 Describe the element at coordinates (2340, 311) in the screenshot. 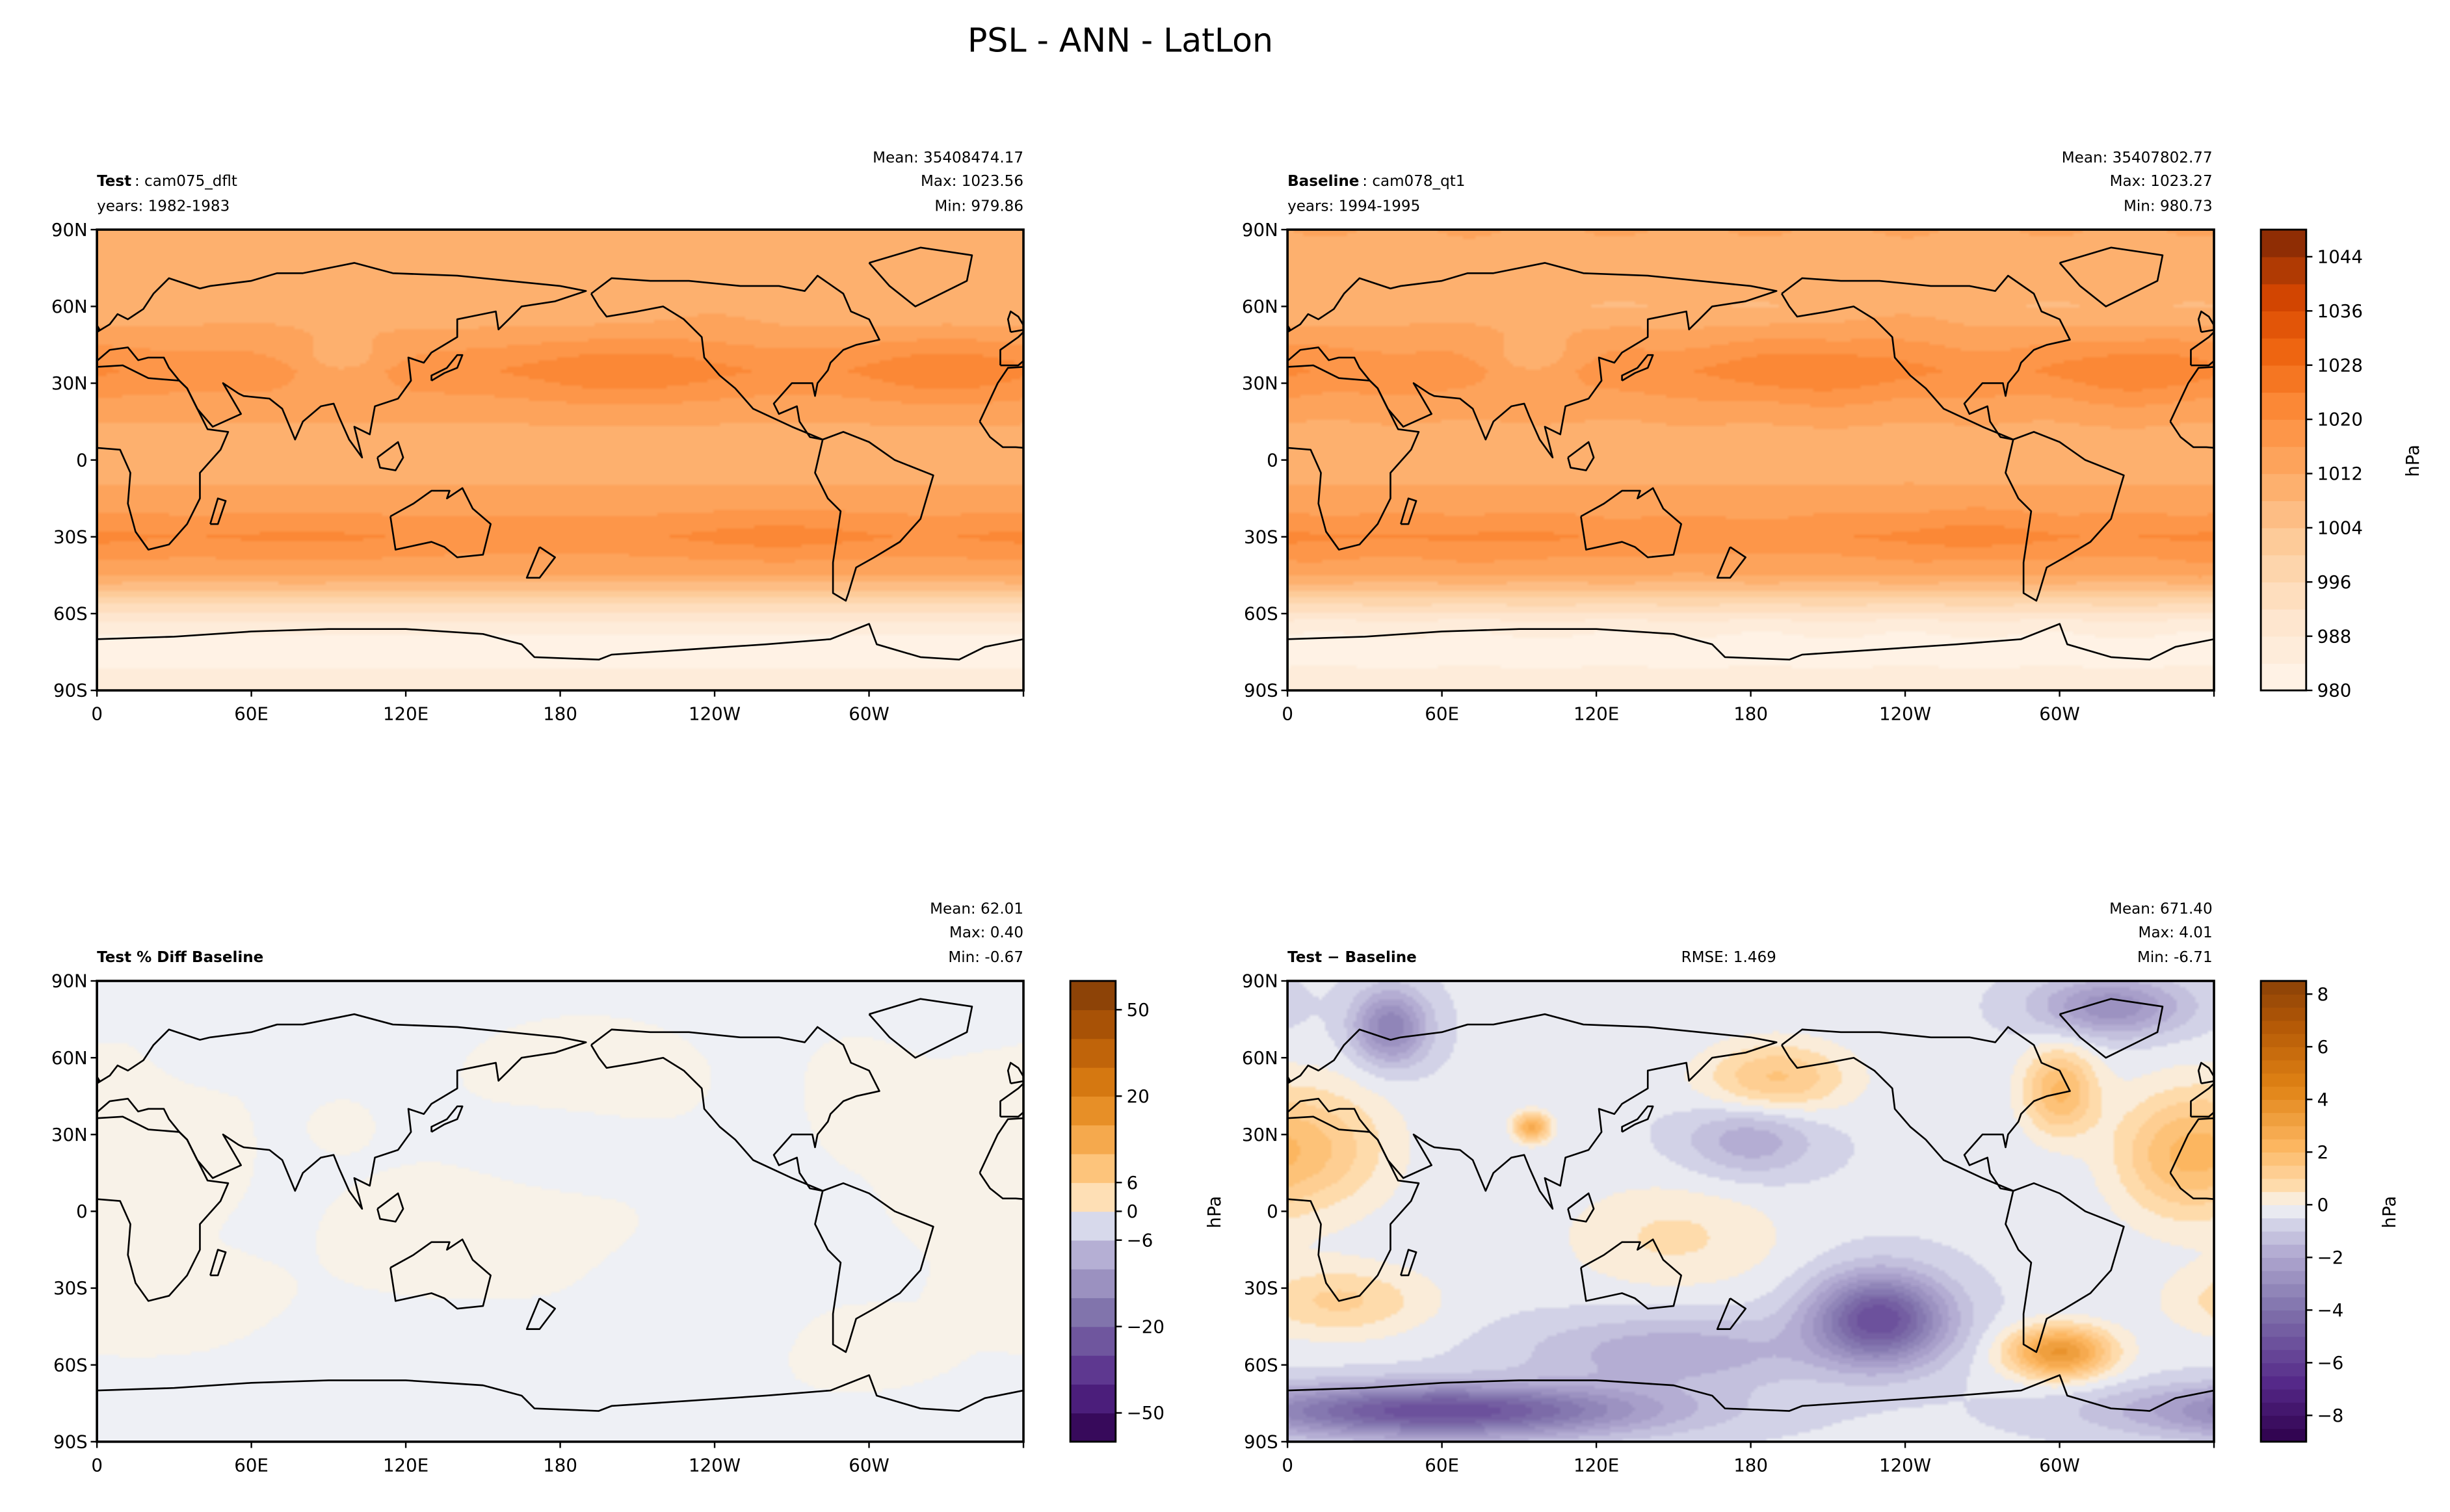

I see `colorbar-tick-label: 1036` at that location.